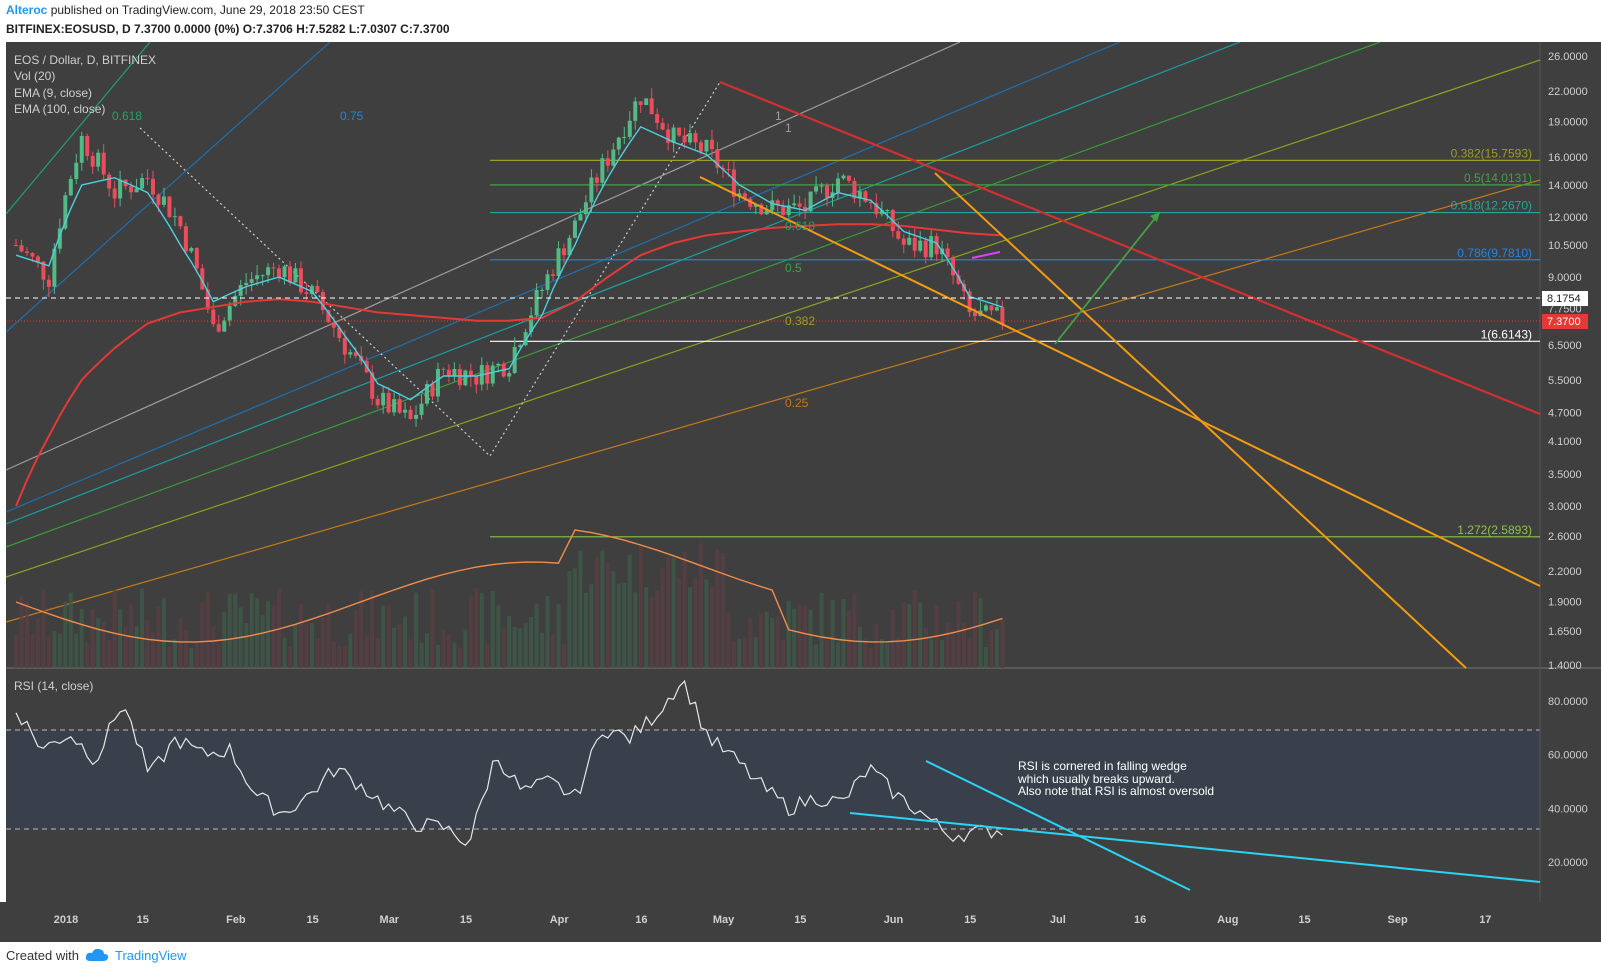 Image resolution: width=1601 pixels, height=968 pixels. Describe the element at coordinates (1398, 920) in the screenshot. I see `time-tick-label: Sep` at that location.